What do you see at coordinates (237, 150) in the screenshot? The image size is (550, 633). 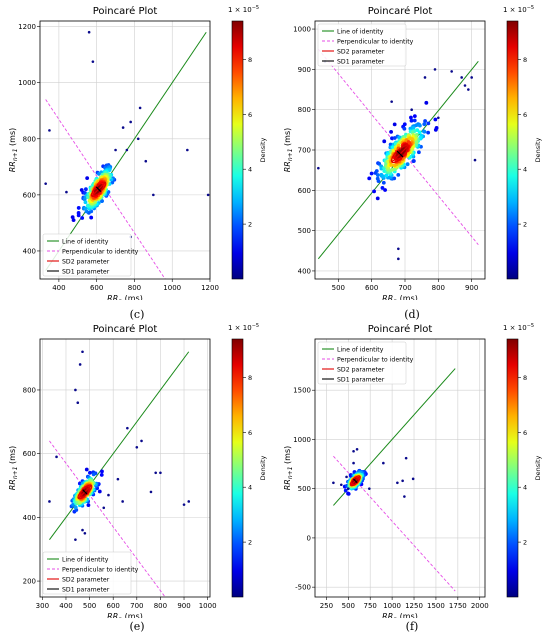 I see `colorbar` at bounding box center [237, 150].